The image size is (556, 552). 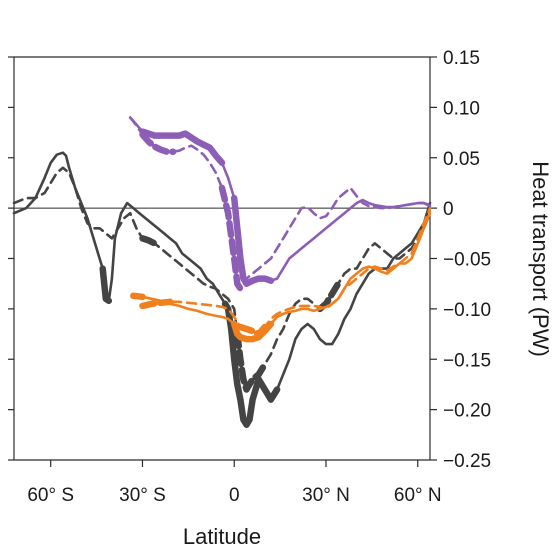 I want to click on y-axis-title: Heat transport (PW), so click(x=540, y=259).